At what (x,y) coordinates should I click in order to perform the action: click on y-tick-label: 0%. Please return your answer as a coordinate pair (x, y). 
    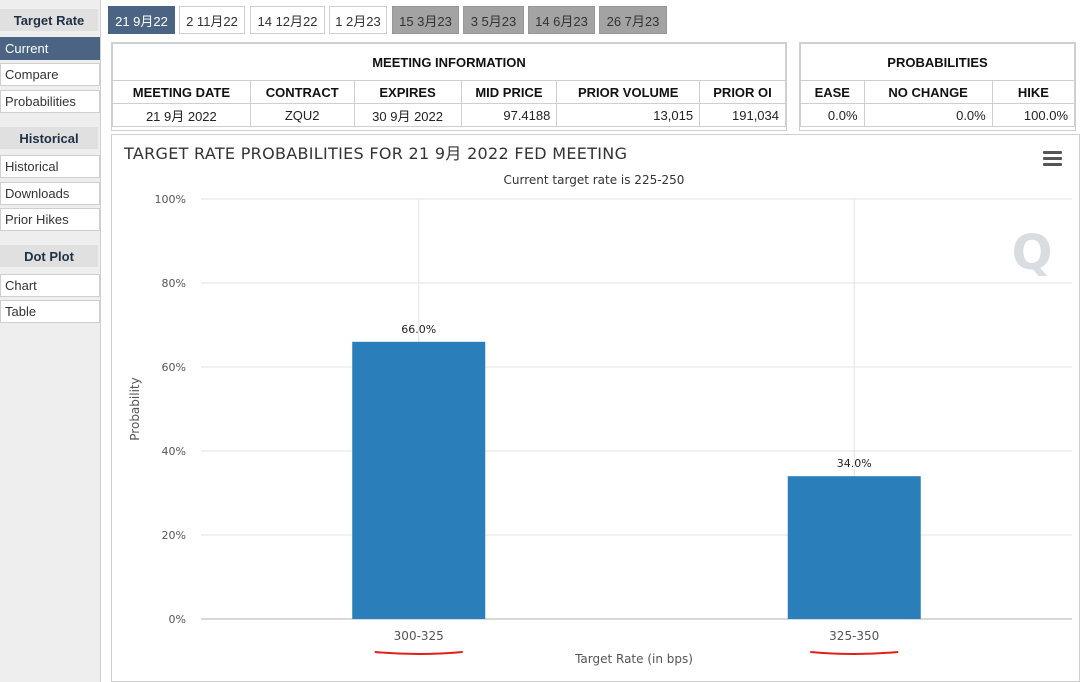
    Looking at the image, I should click on (177, 619).